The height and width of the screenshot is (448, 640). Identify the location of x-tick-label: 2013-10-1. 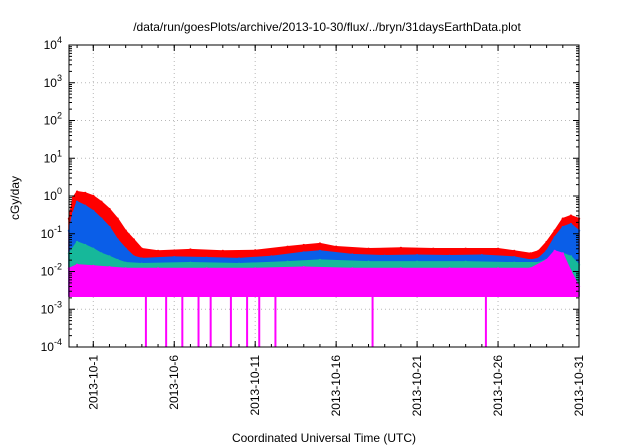
(93, 382).